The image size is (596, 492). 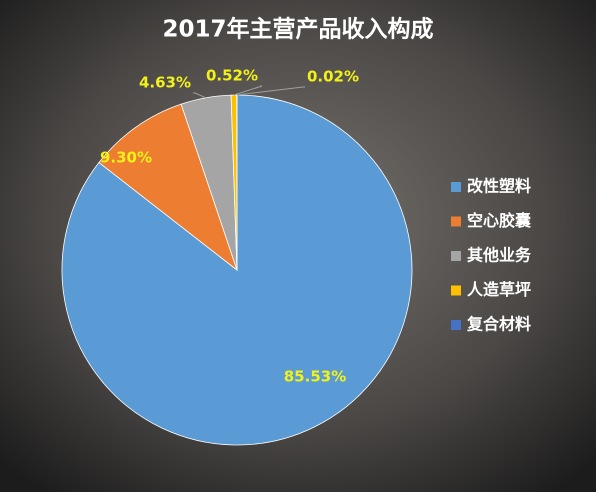 What do you see at coordinates (499, 220) in the screenshot?
I see `legend-label: 空心胶囊` at bounding box center [499, 220].